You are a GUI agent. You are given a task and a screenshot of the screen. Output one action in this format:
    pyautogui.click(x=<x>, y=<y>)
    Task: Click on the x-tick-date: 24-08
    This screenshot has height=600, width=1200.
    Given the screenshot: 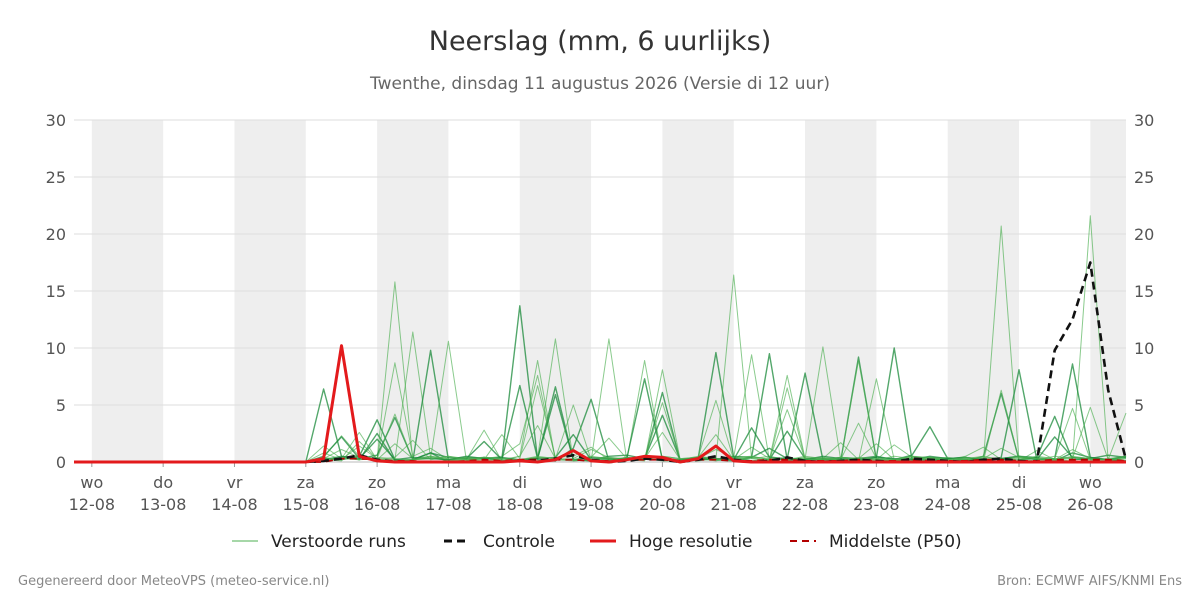 What is the action you would take?
    pyautogui.click(x=947, y=504)
    